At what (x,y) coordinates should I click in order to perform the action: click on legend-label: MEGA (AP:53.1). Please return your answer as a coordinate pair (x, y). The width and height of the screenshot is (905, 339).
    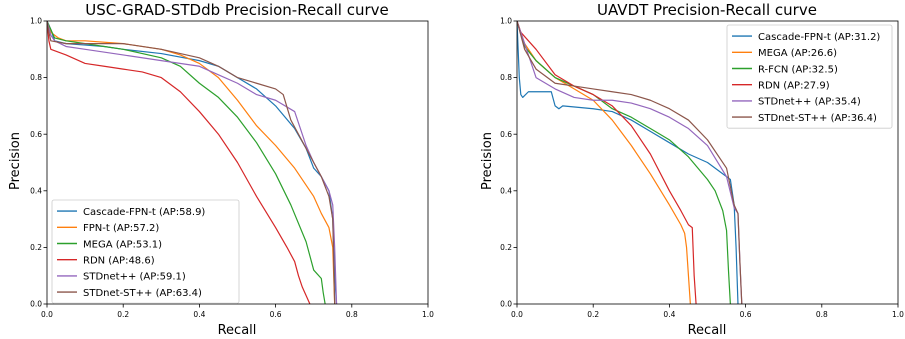
    Looking at the image, I should click on (122, 244).